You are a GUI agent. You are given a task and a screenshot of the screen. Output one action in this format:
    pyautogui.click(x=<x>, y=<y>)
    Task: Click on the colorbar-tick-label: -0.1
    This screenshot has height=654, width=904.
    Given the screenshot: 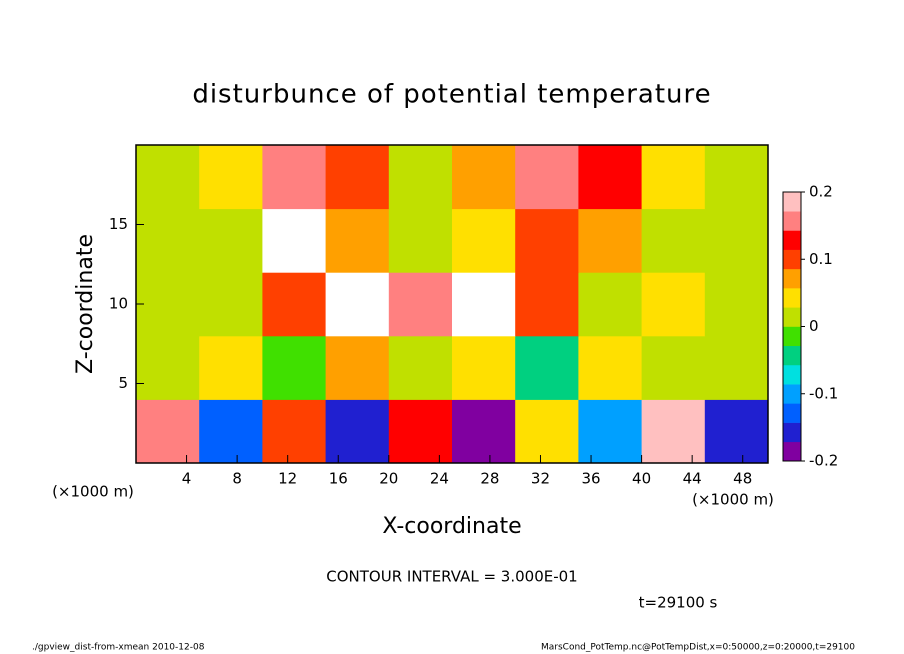 What is the action you would take?
    pyautogui.click(x=823, y=393)
    